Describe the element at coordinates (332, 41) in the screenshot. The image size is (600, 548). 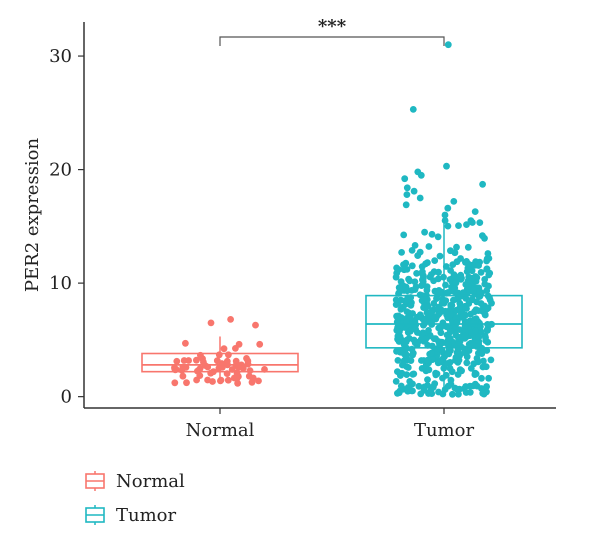
I see `significance-line` at that location.